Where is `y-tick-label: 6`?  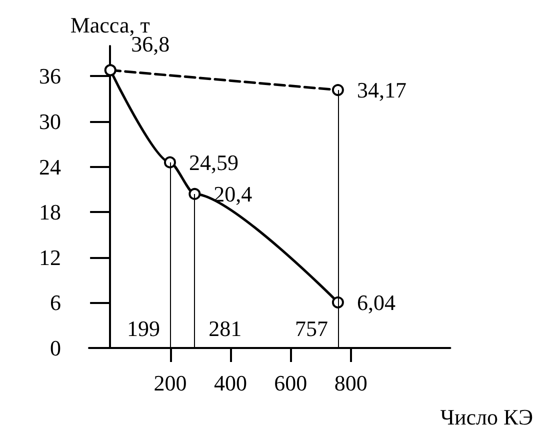
y-tick-label: 6 is located at coordinates (55, 303).